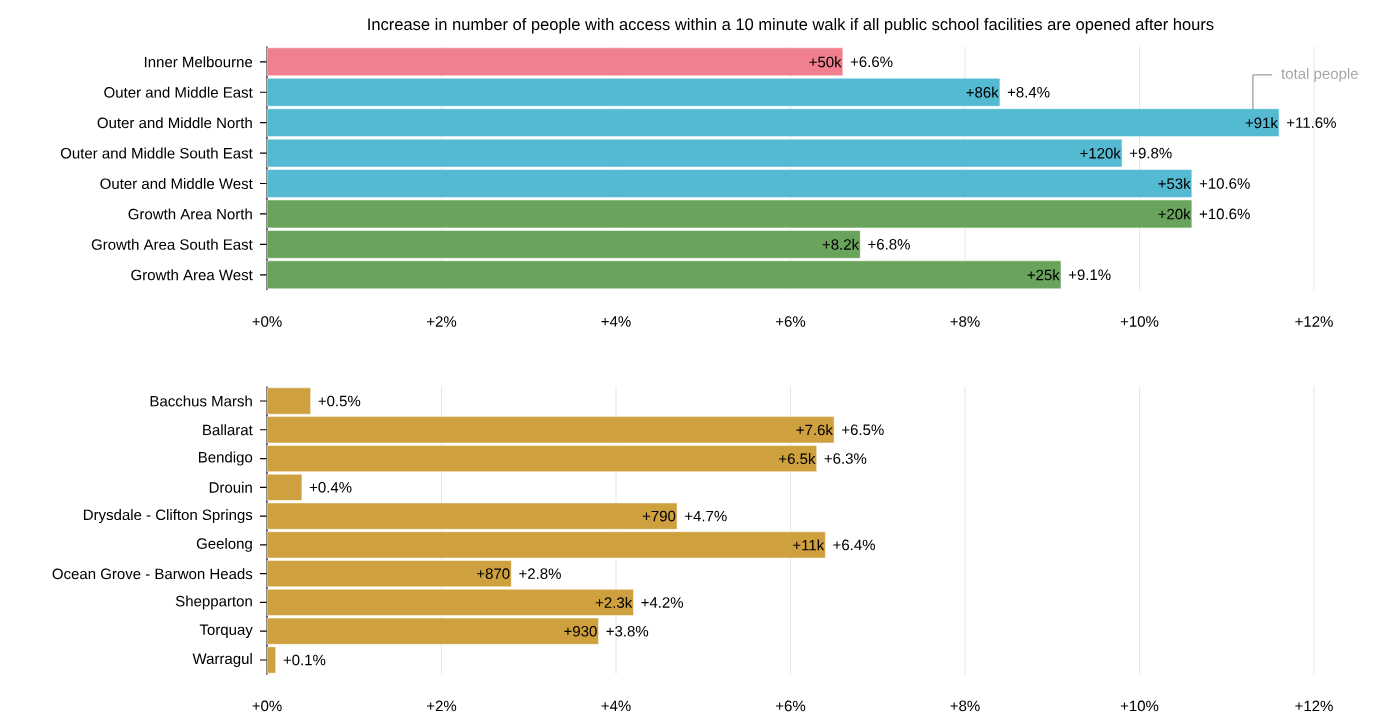 This screenshot has width=1376, height=714. What do you see at coordinates (627, 631) in the screenshot?
I see `data-label: +3.8%` at bounding box center [627, 631].